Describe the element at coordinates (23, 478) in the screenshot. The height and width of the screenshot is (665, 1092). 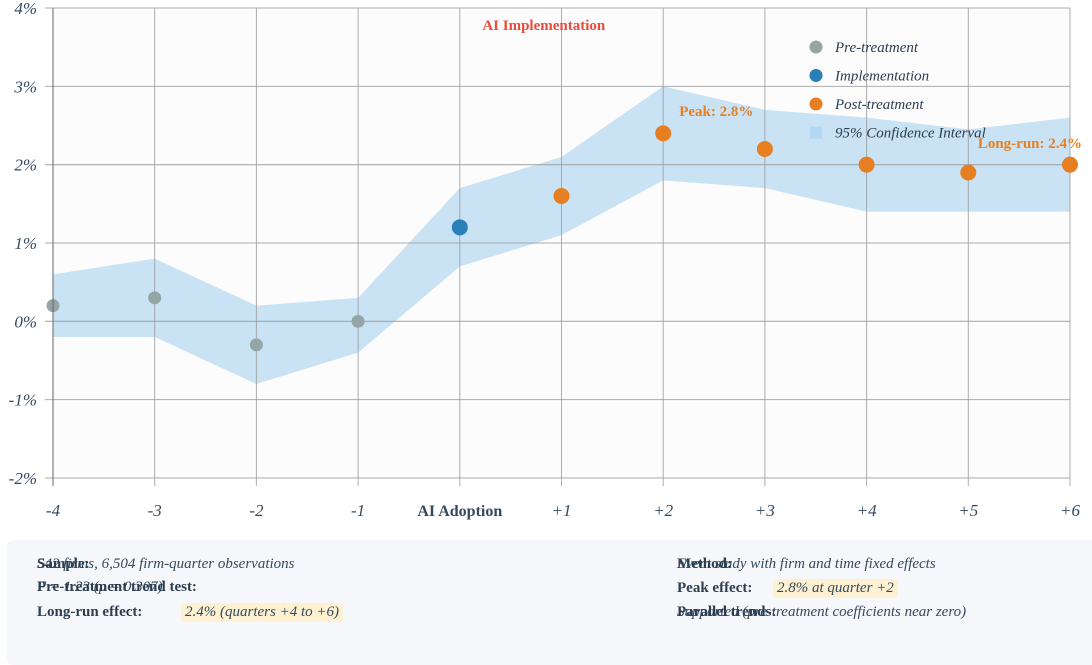
I see `y-tick-label: -2%` at that location.